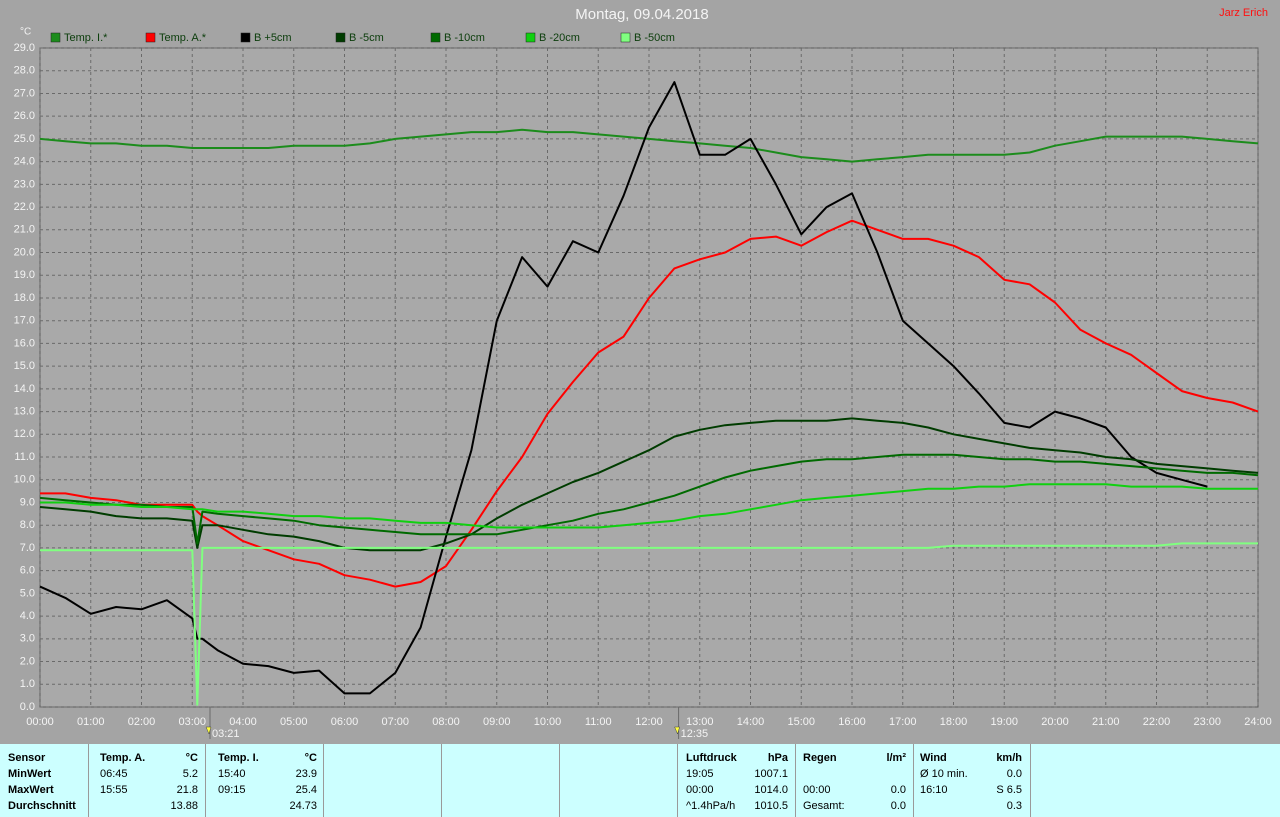 The image size is (1280, 817). What do you see at coordinates (771, 790) in the screenshot?
I see `table-cell: 1014.0` at bounding box center [771, 790].